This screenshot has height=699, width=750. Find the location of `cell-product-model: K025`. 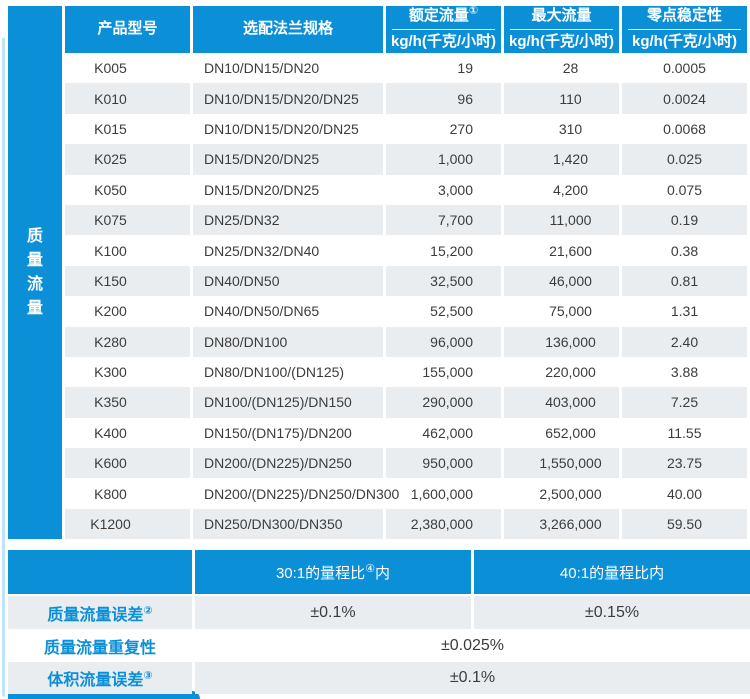

cell-product-model: K025 is located at coordinates (127, 159).